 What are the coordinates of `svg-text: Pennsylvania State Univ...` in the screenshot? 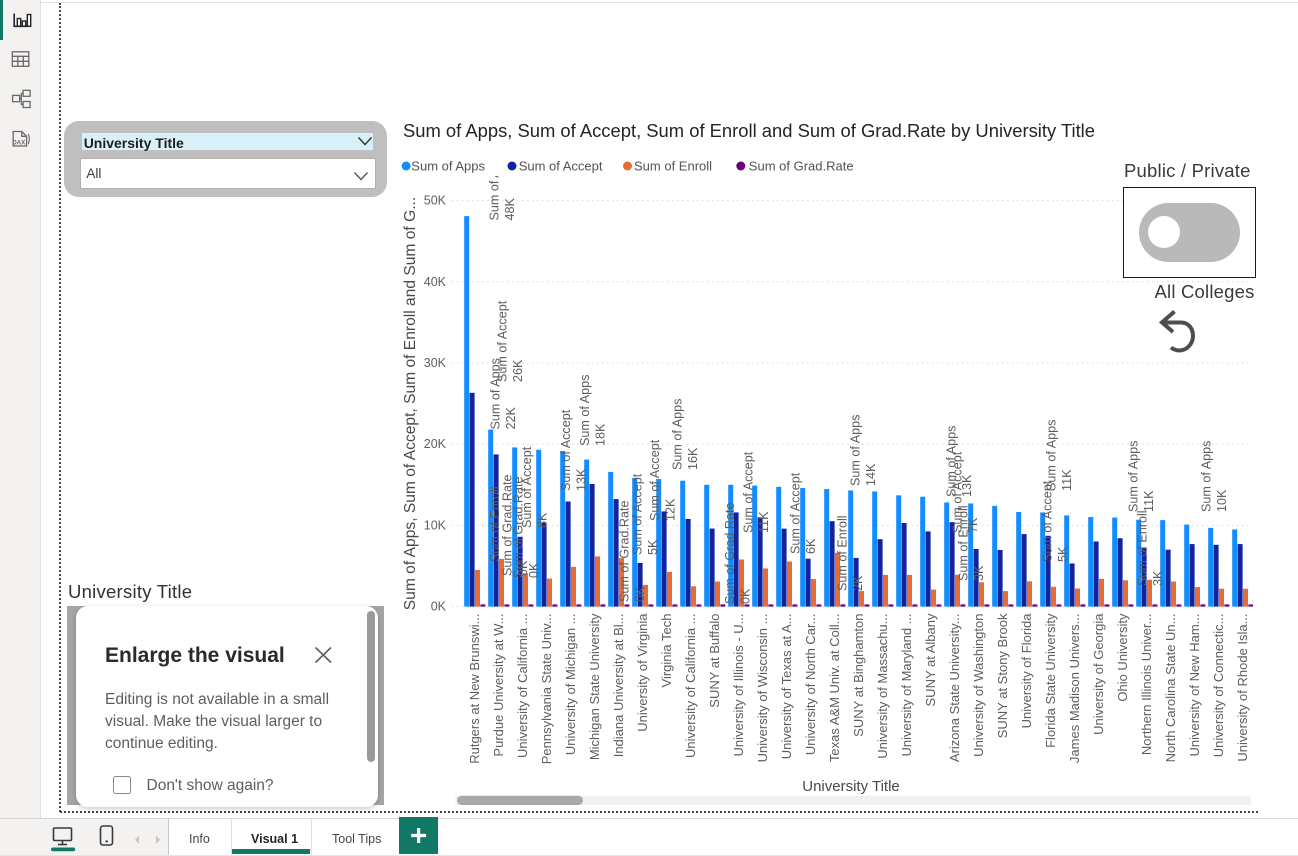 It's located at (546, 689).